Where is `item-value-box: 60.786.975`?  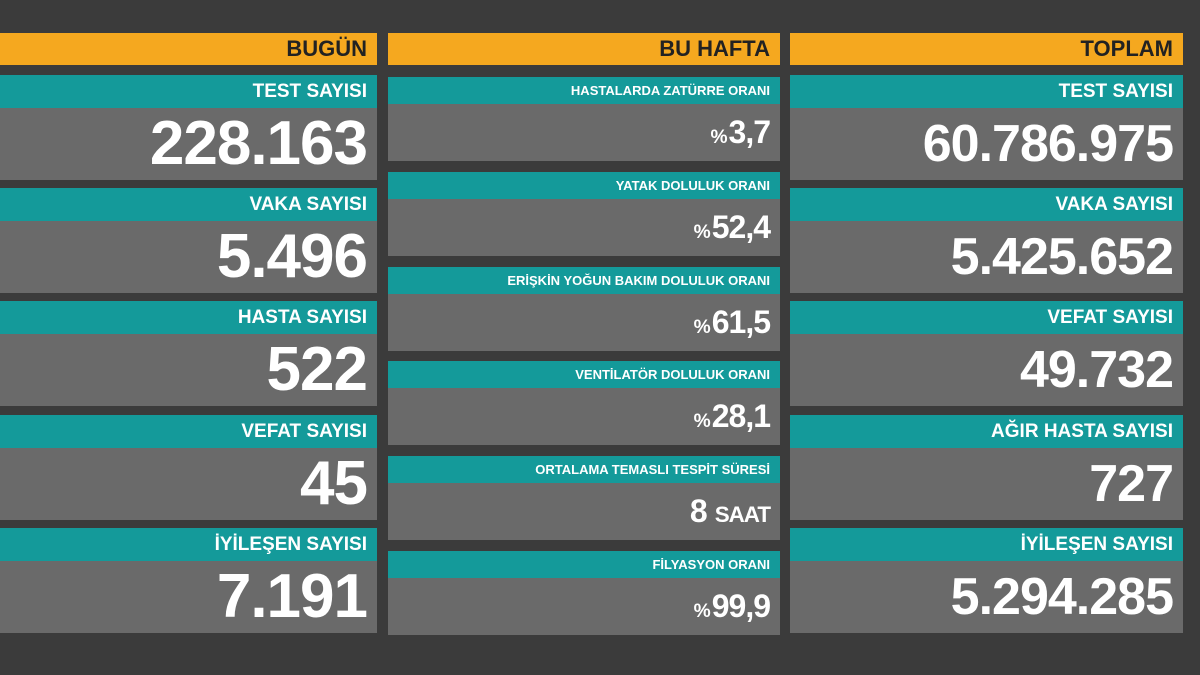 item-value-box: 60.786.975 is located at coordinates (986, 144).